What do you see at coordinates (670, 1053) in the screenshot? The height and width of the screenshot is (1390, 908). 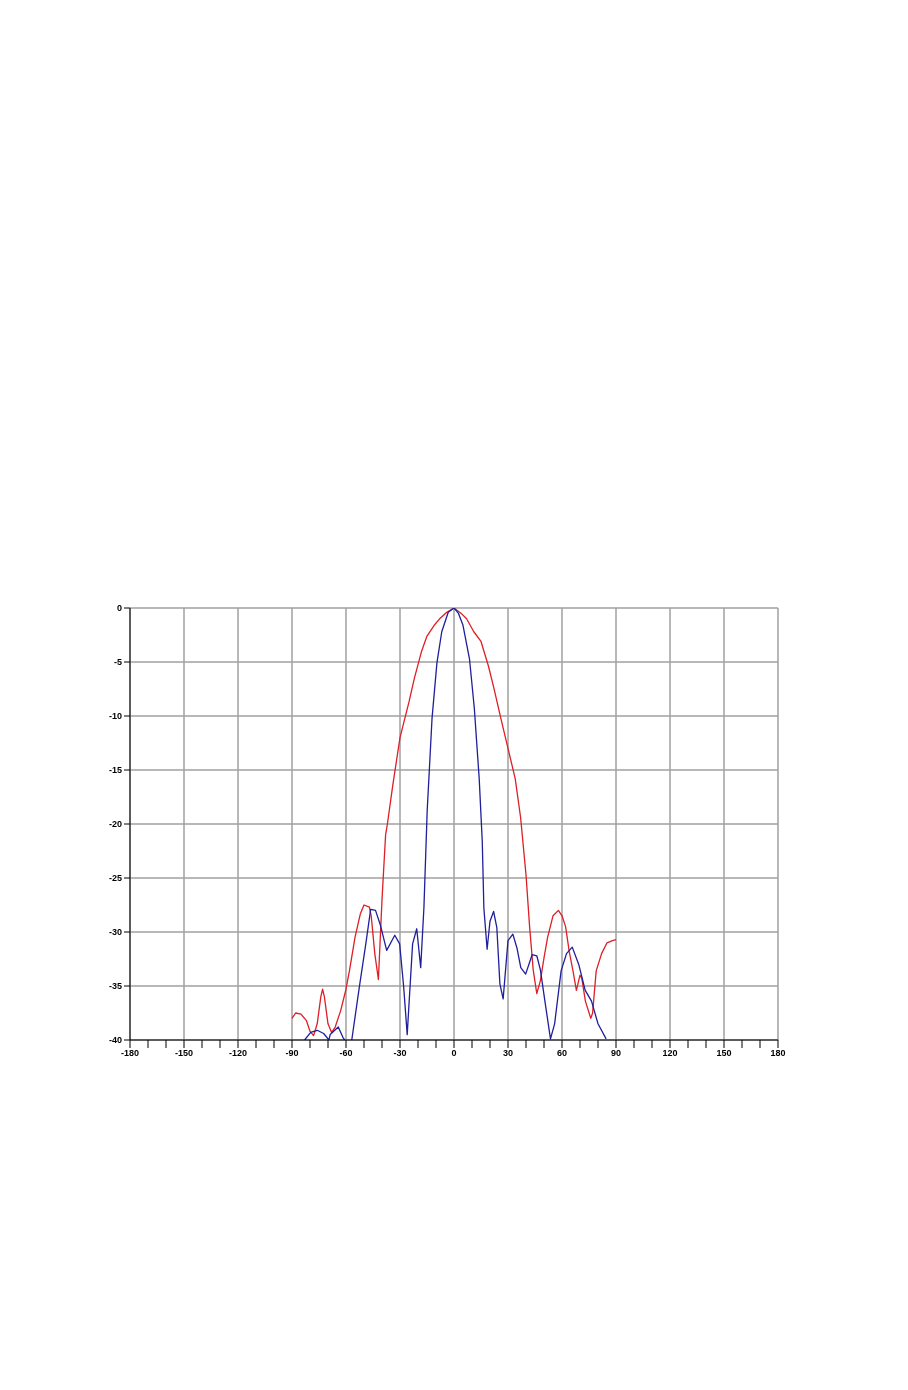 I see `x-tick-label: 120` at bounding box center [670, 1053].